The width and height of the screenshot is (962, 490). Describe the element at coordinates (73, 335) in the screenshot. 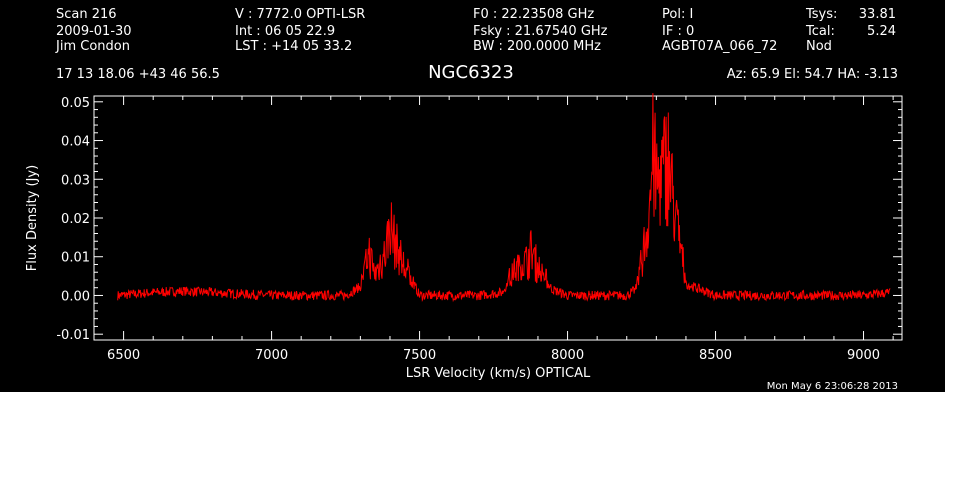

I see `y-tick-label: -0.01` at that location.